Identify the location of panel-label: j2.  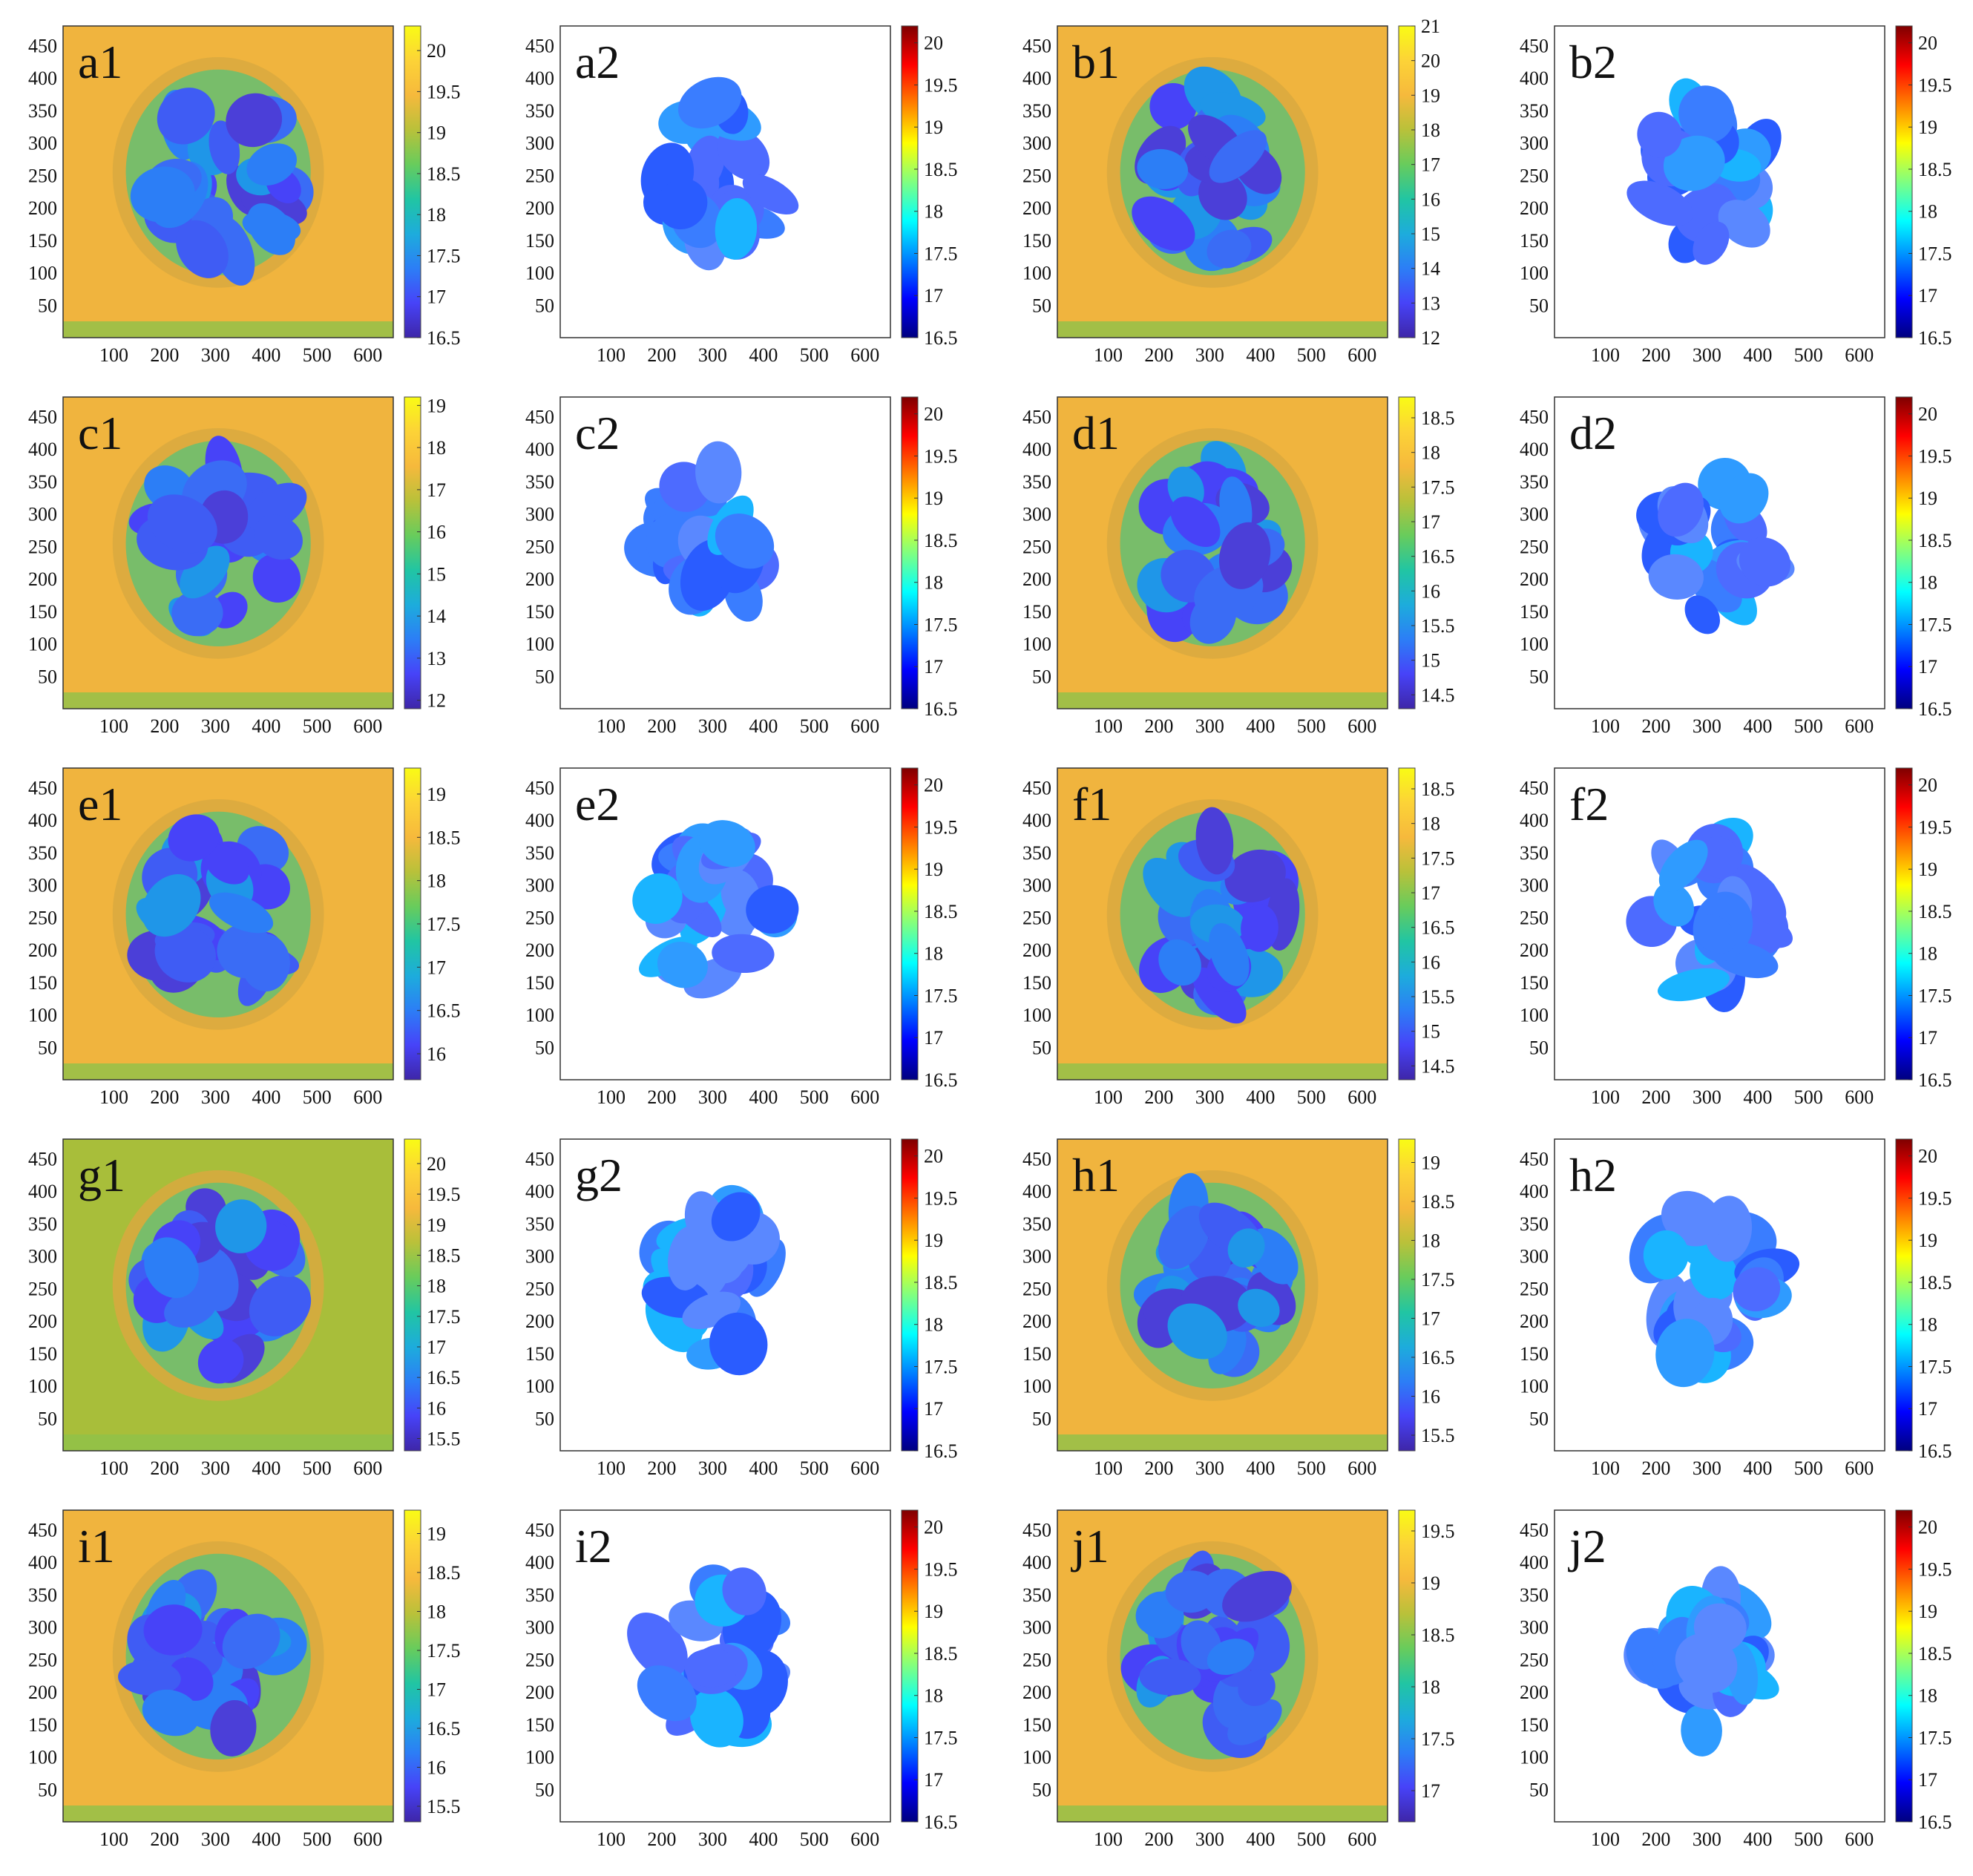
(1587, 1546).